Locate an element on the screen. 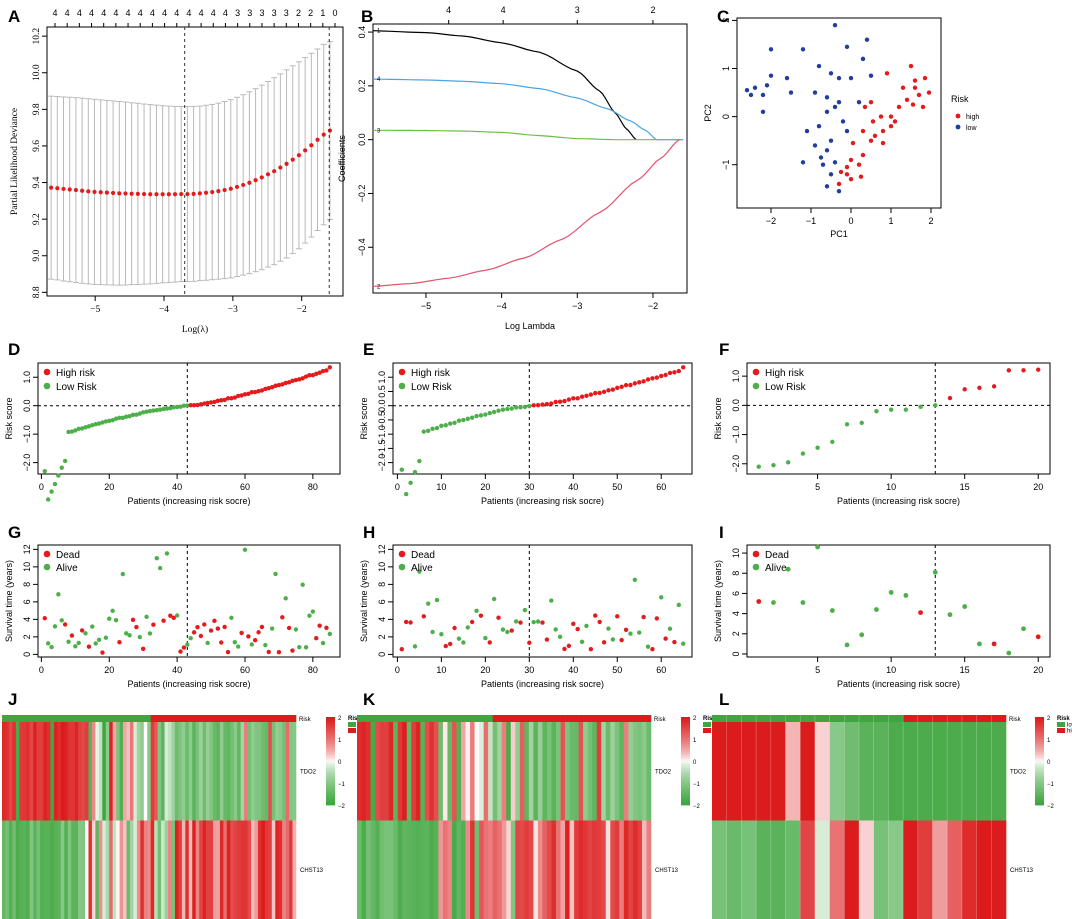 The width and height of the screenshot is (1072, 919). coef-label: 2 is located at coordinates (379, 287).